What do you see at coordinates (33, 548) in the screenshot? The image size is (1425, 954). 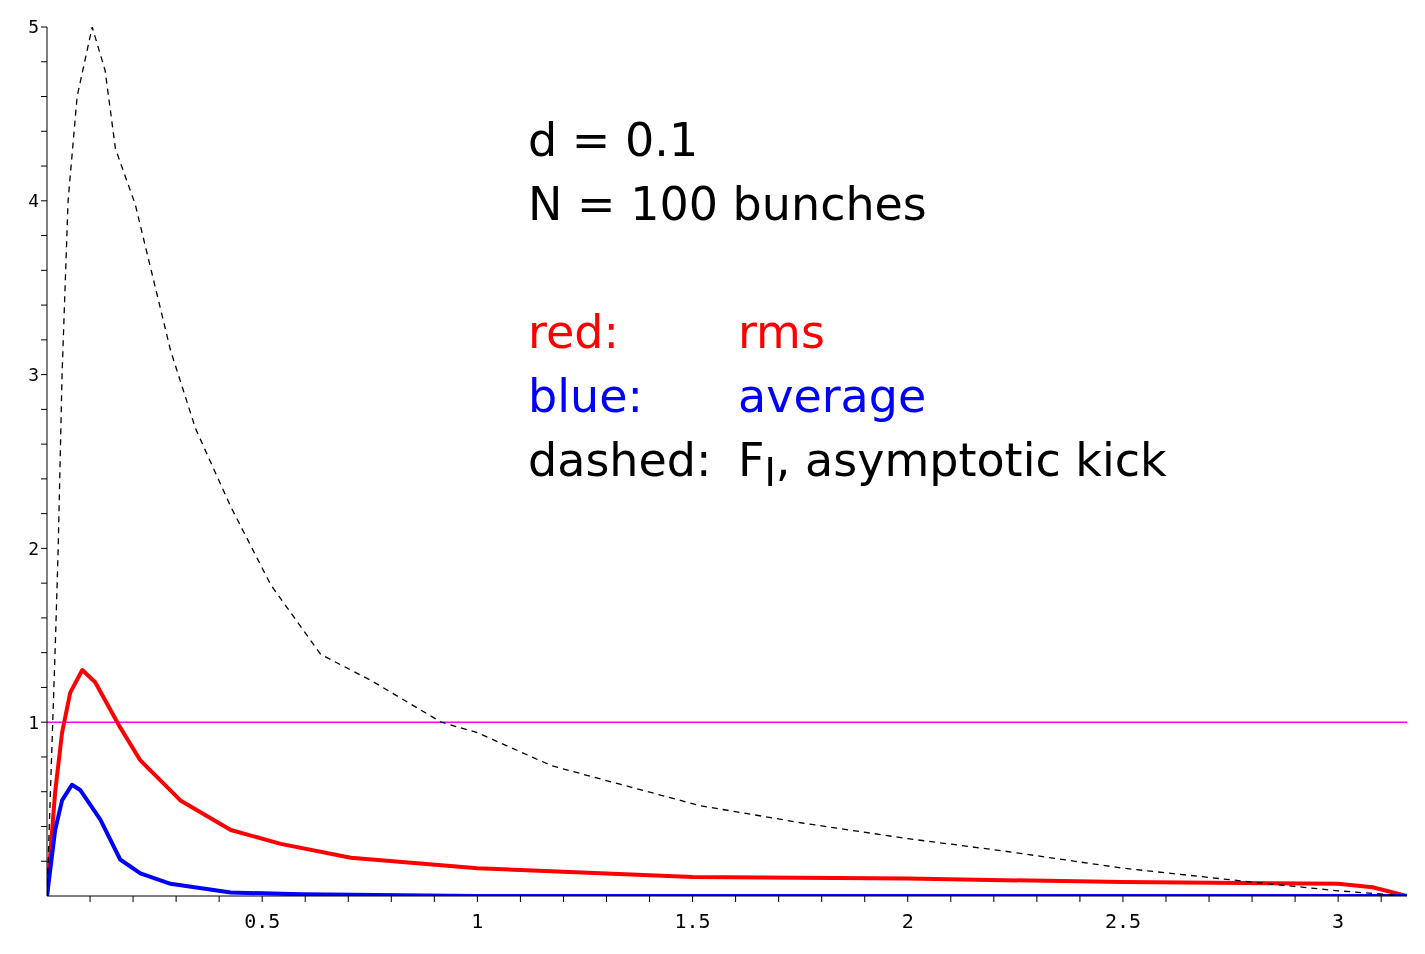 I see `y-tick-label: 2` at bounding box center [33, 548].